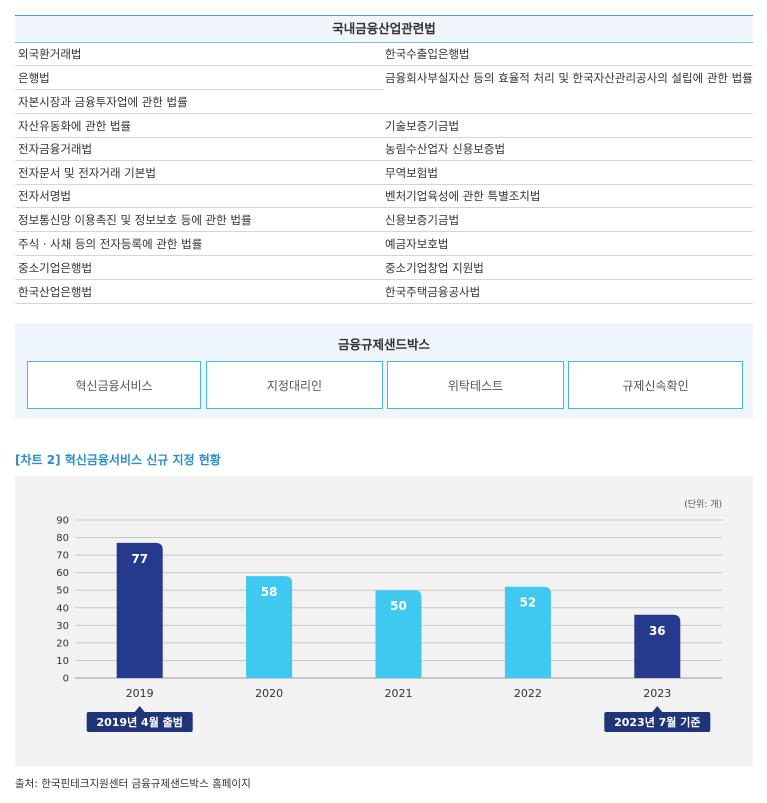 The height and width of the screenshot is (803, 767). What do you see at coordinates (568, 244) in the screenshot?
I see `law-item-right: 예금자보호법` at bounding box center [568, 244].